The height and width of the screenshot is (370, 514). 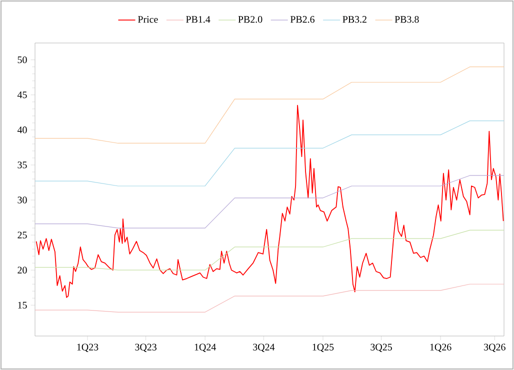 What do you see at coordinates (22, 200) in the screenshot?
I see `y-tick-label: 30` at bounding box center [22, 200].